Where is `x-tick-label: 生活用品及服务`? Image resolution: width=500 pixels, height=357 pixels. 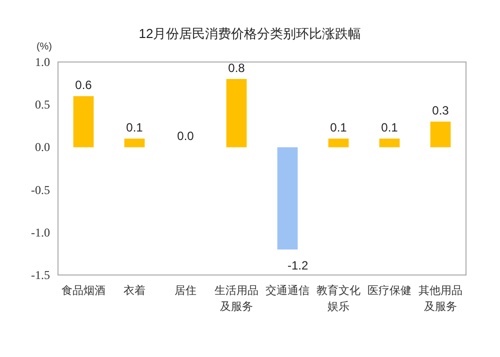 x-tick-label: 生活用品及服务 is located at coordinates (236, 298).